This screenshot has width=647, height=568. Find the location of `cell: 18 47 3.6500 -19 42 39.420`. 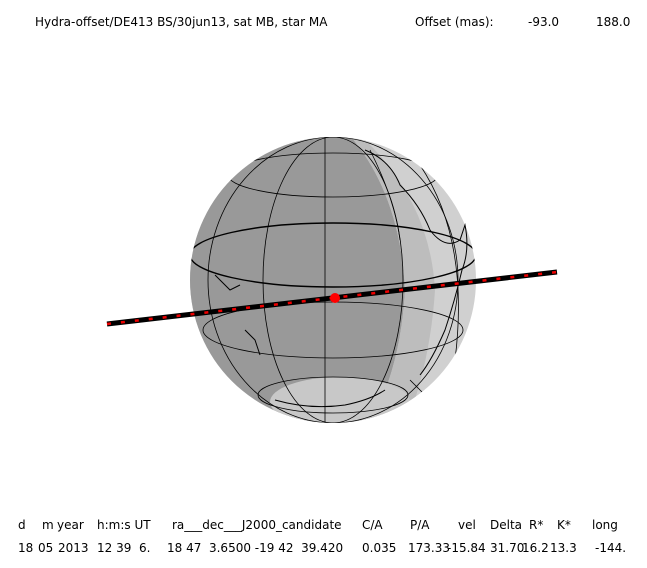

cell: 18 47 3.6500 -19 42 39.420 is located at coordinates (255, 548).